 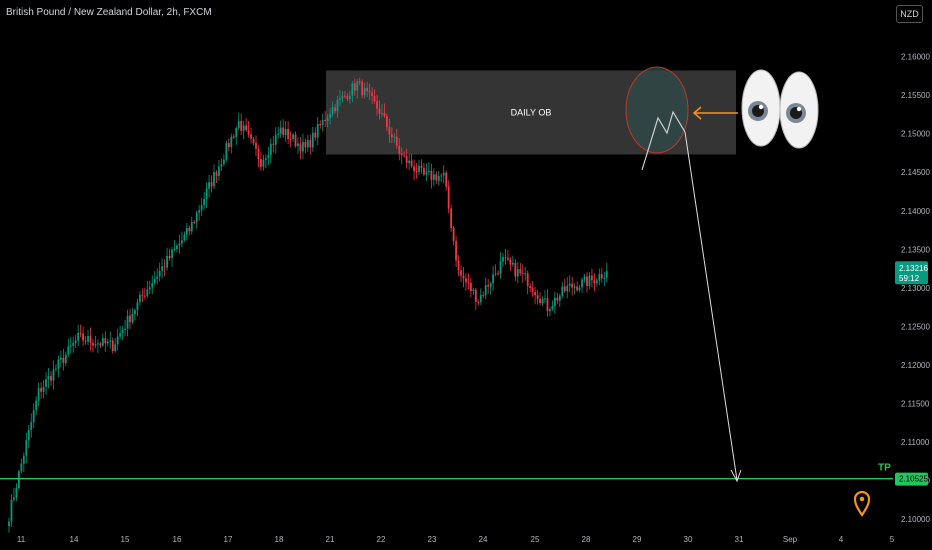 What do you see at coordinates (911, 273) in the screenshot?
I see `current-price-marker` at bounding box center [911, 273].